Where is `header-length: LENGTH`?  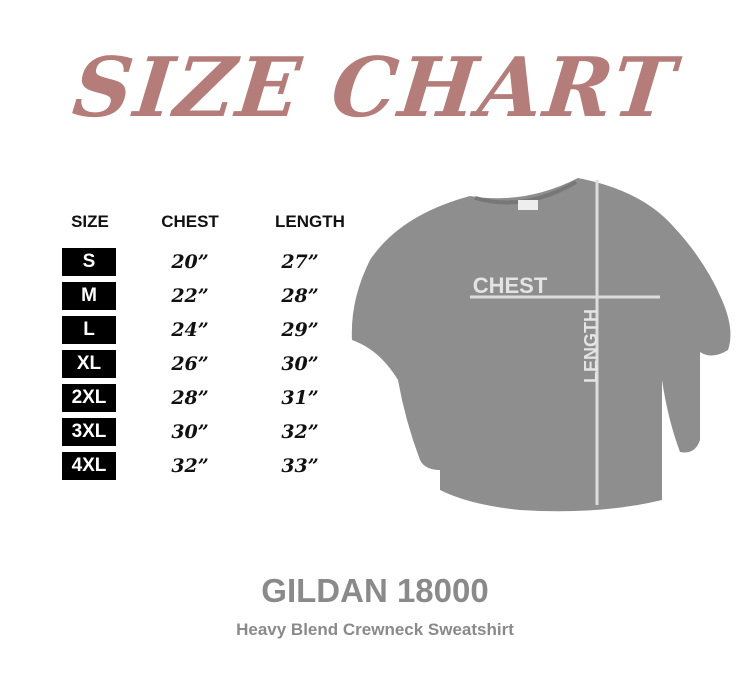 header-length: LENGTH is located at coordinates (310, 221).